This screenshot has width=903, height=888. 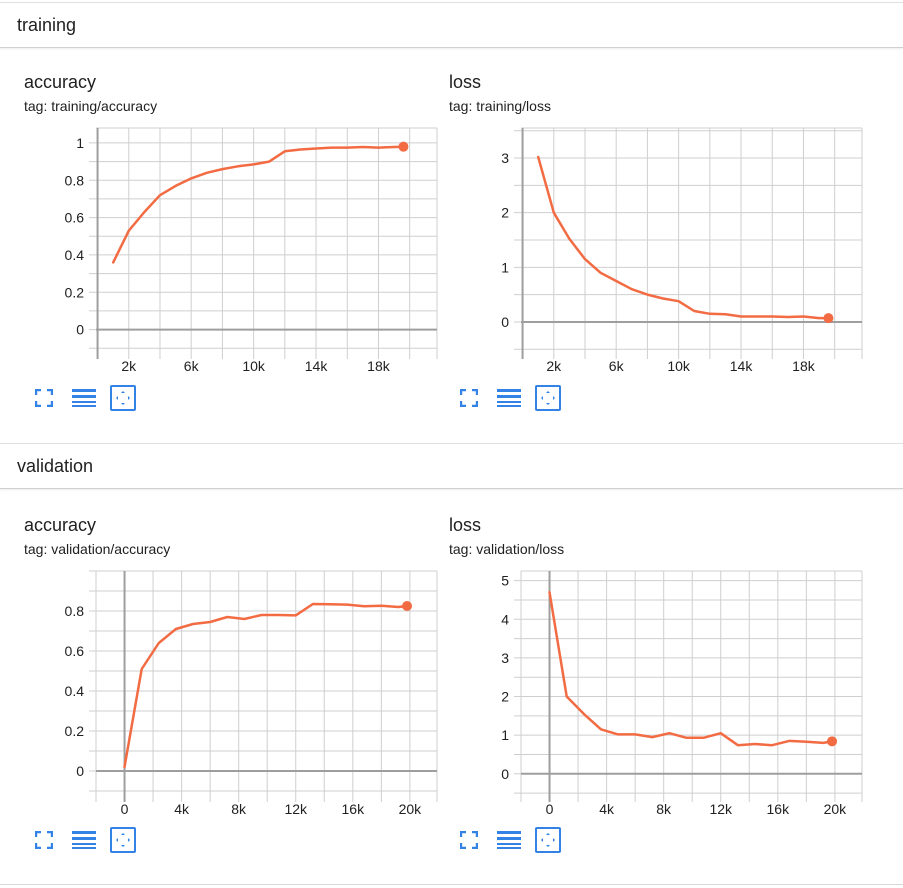 What do you see at coordinates (505, 619) in the screenshot?
I see `y-tick-label: 4` at bounding box center [505, 619].